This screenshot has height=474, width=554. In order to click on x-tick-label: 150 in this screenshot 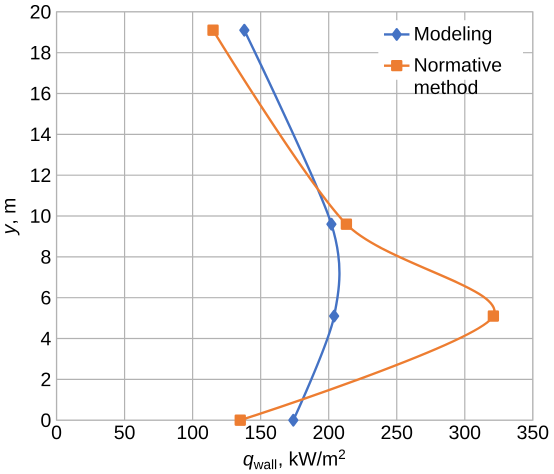, I will do `click(261, 432)`.